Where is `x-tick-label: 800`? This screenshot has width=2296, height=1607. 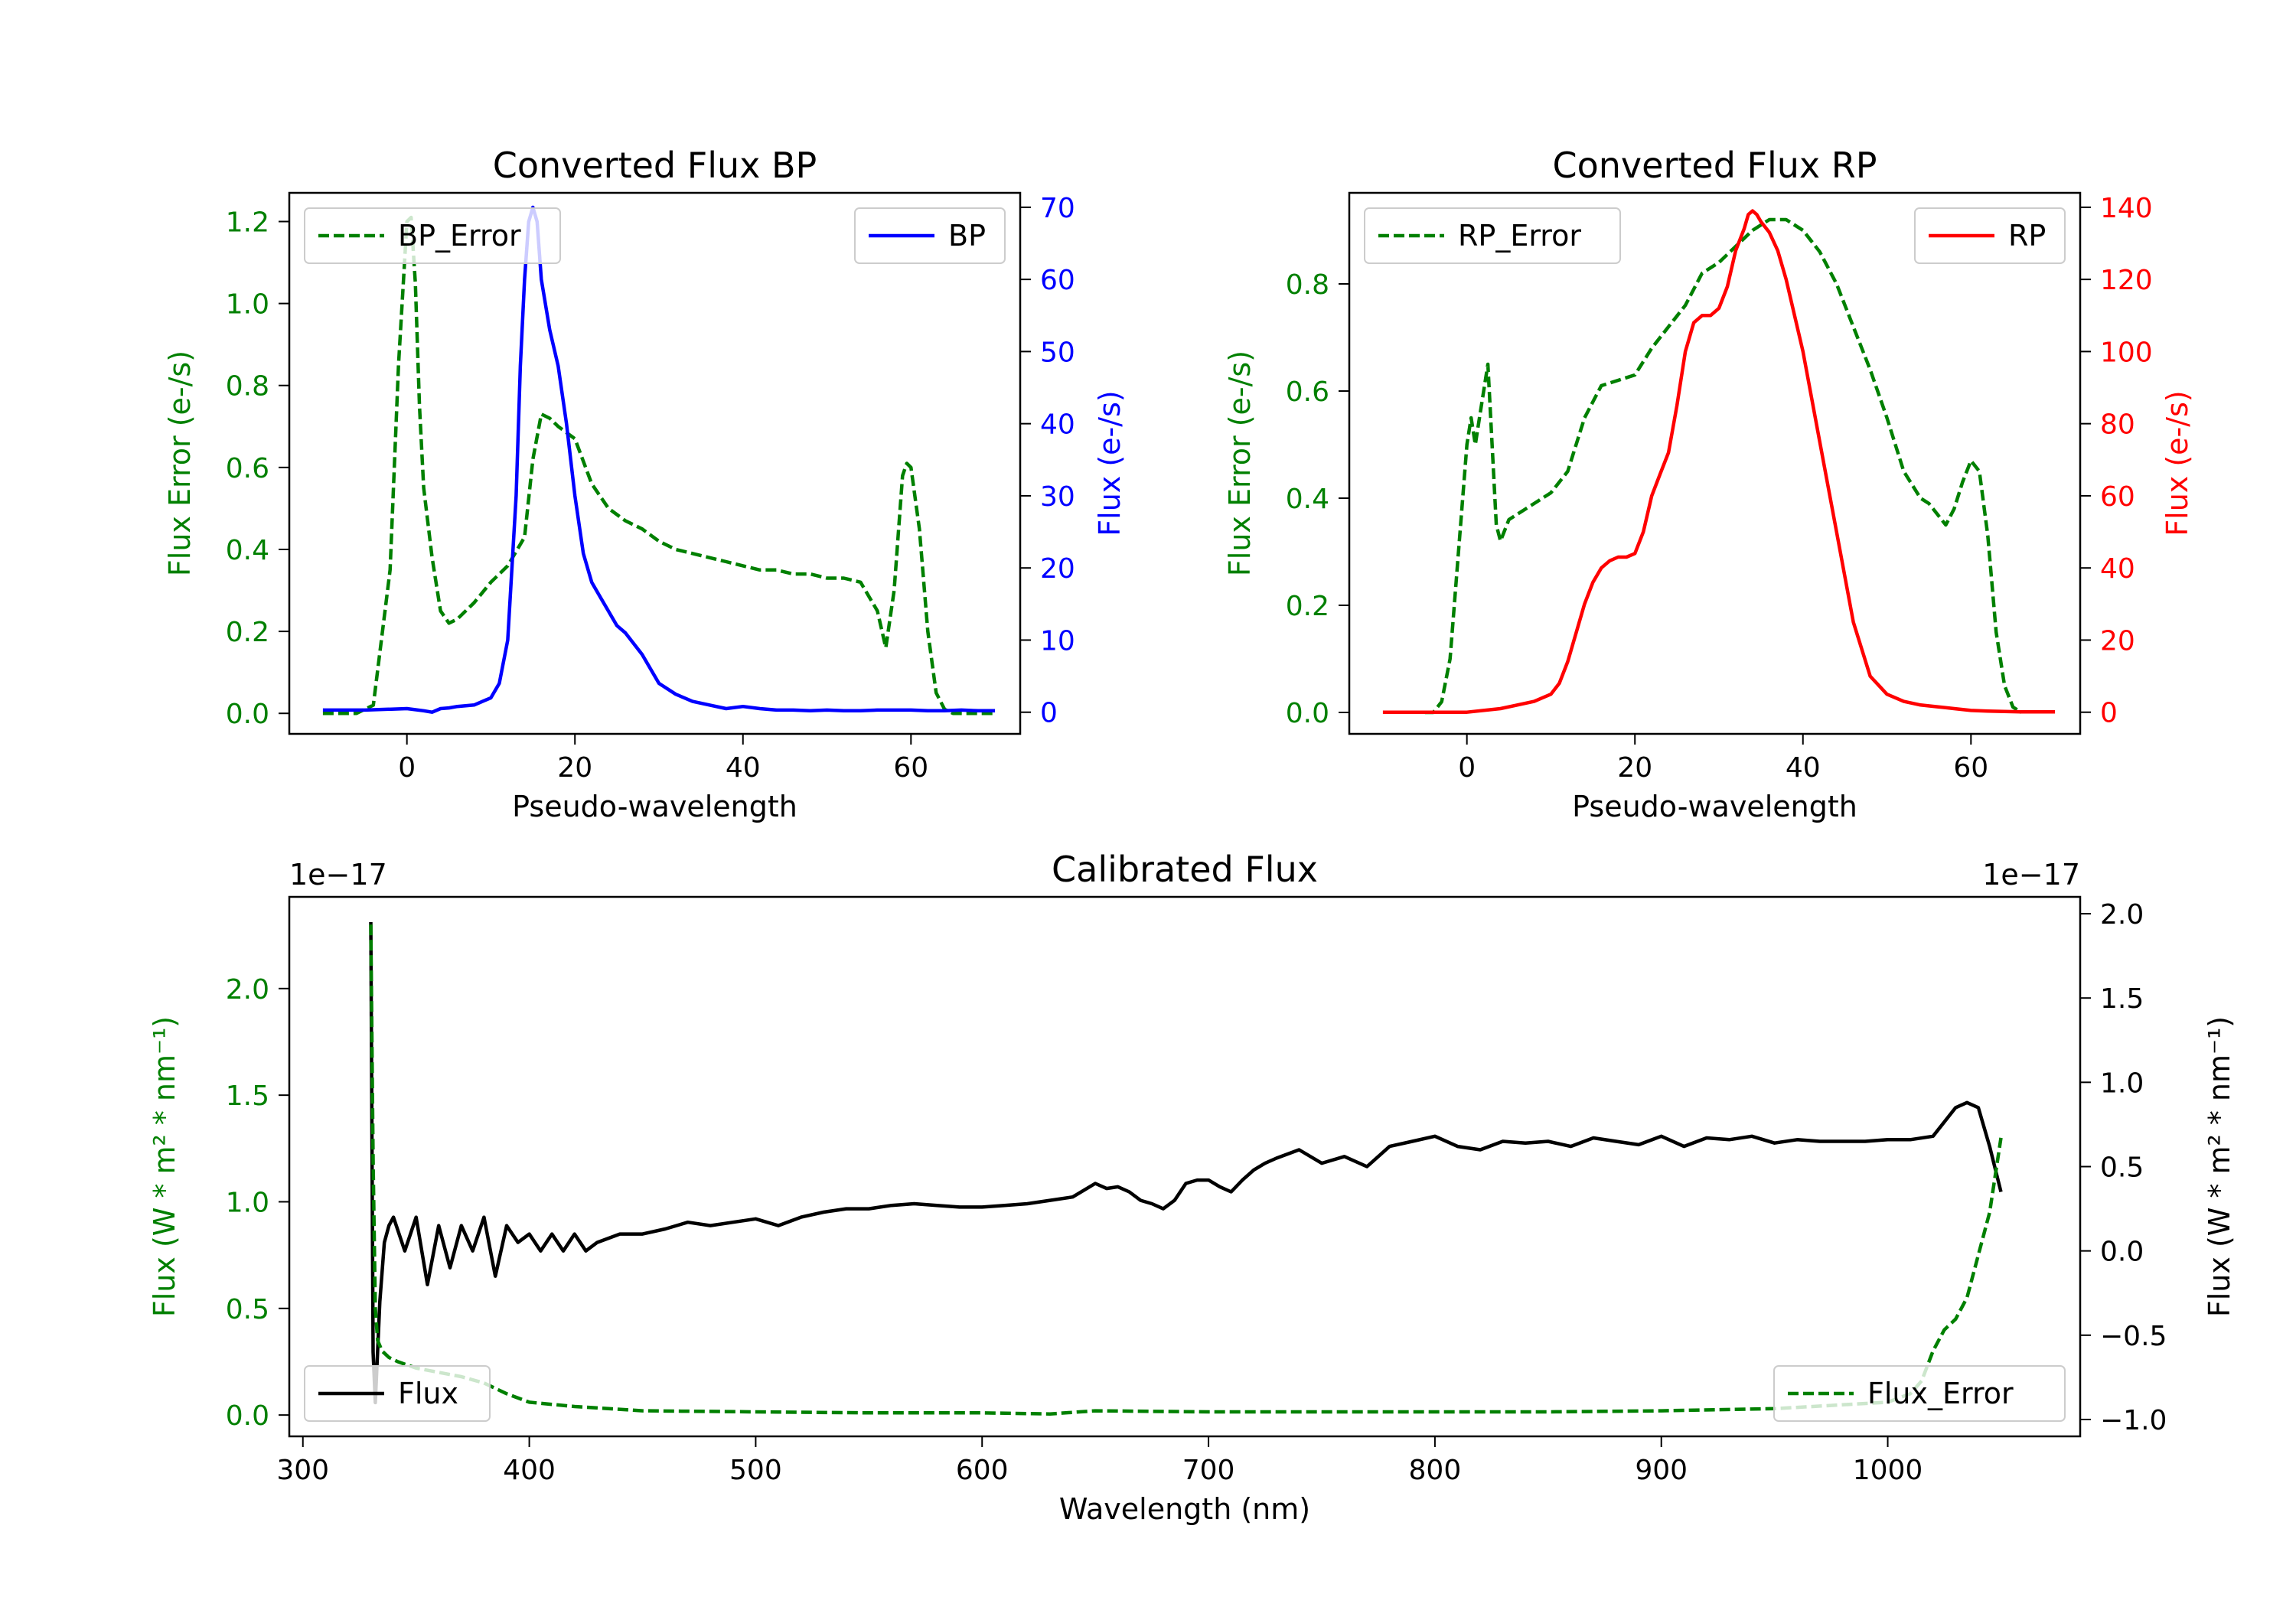 x-tick-label: 800 is located at coordinates (1435, 1470).